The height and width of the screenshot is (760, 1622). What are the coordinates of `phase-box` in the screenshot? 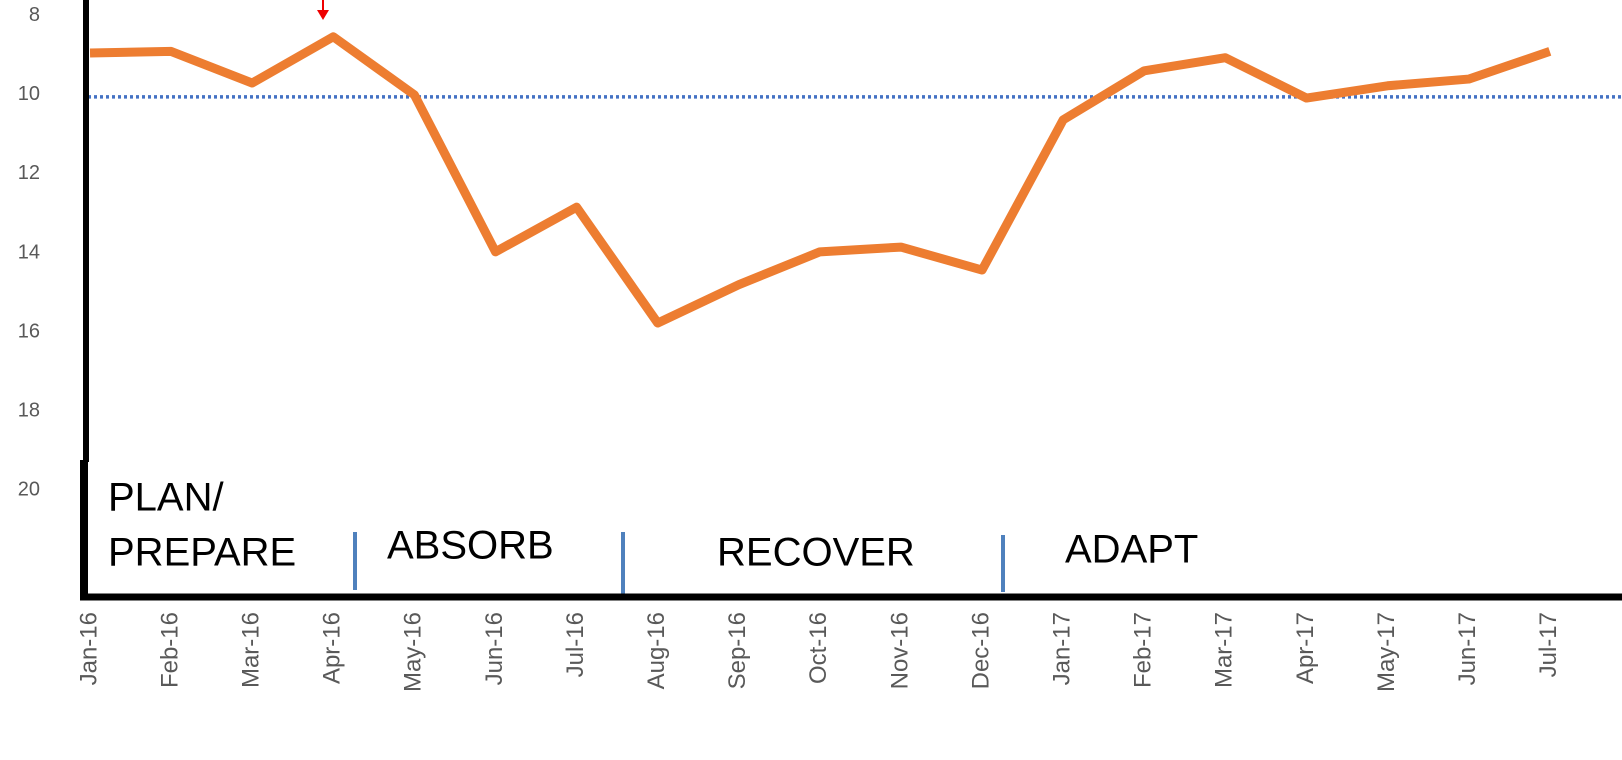 It's located at (221, 526).